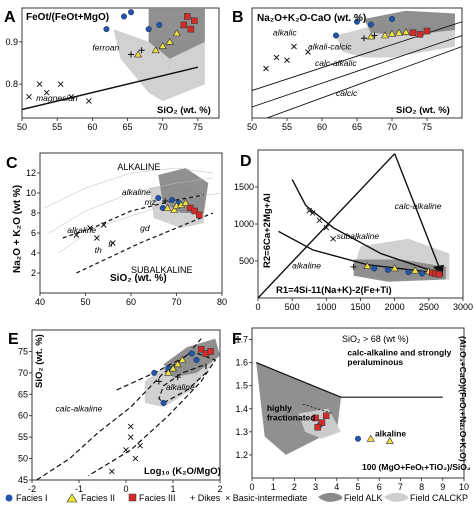  Describe the element at coordinates (357, 127) in the screenshot. I see `x-tick-label: 65` at that location.